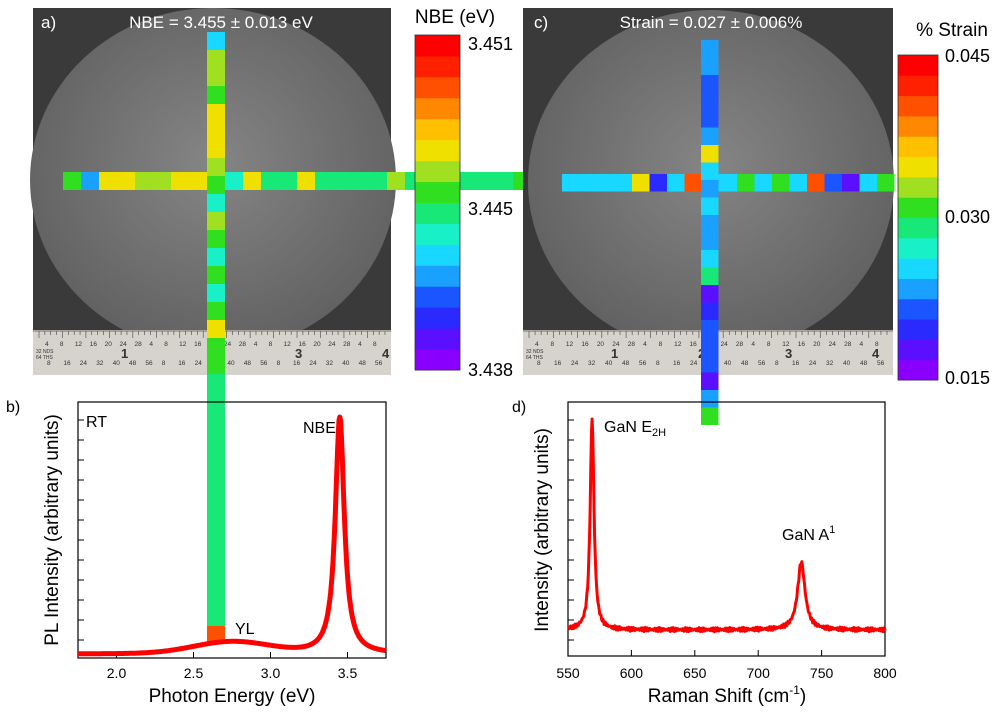 Image resolution: width=1000 pixels, height=719 pixels. I want to click on x-tick-label: 2.0, so click(117, 673).